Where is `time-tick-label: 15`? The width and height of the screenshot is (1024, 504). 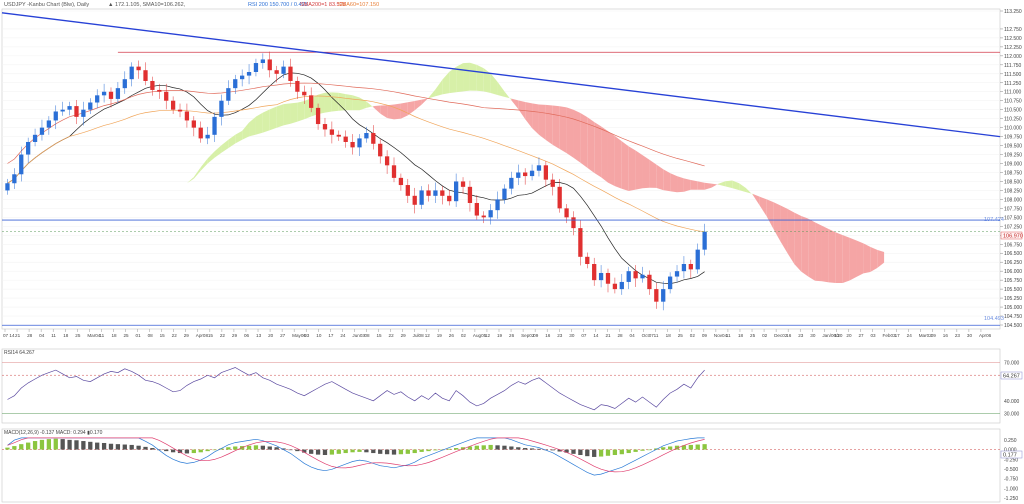
time-tick-label: 15 is located at coordinates (211, 335).